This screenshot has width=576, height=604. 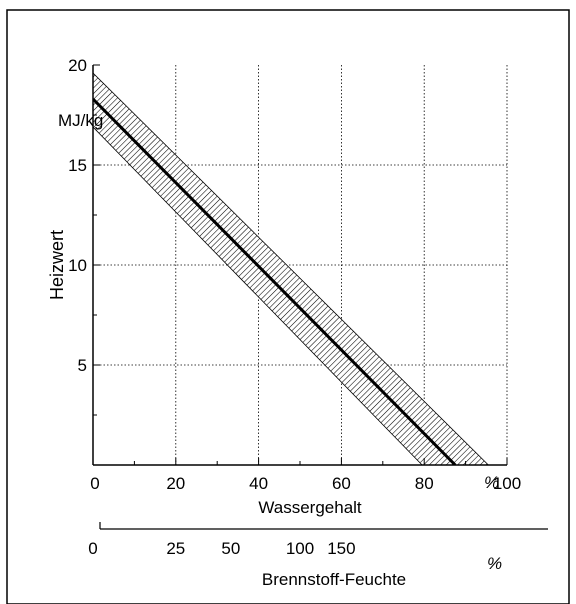 What do you see at coordinates (318, 540) in the screenshot?
I see `secondary-axis: 0 25 50 100 150` at bounding box center [318, 540].